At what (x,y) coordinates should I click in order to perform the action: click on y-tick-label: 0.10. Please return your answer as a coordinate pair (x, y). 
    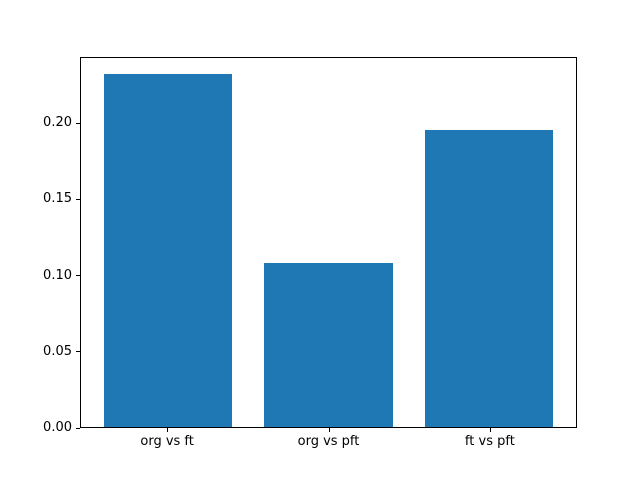
    Looking at the image, I should click on (57, 275).